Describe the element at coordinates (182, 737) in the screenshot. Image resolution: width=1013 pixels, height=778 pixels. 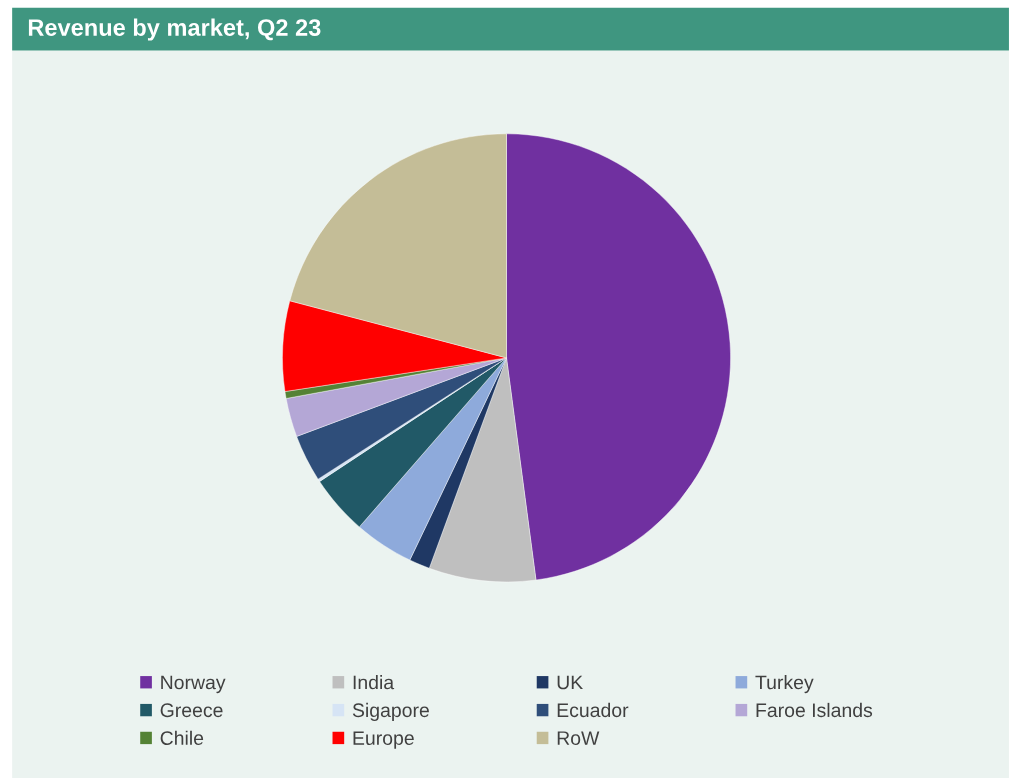
I see `legend-label: Chile` at that location.